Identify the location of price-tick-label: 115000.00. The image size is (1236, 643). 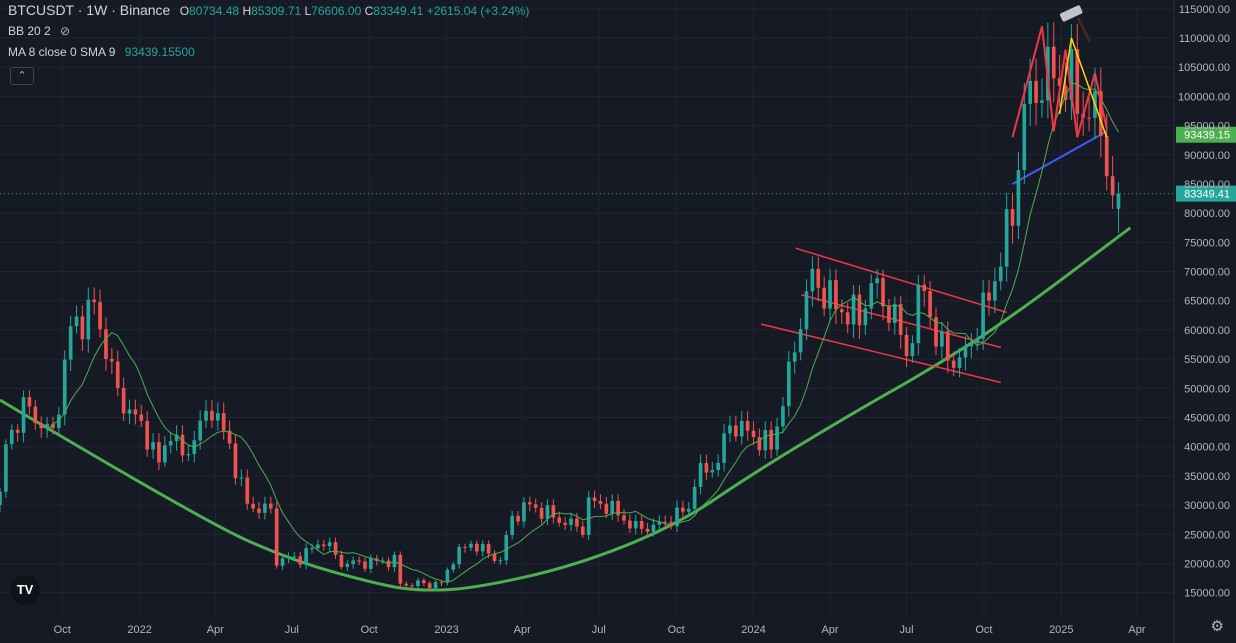
(1204, 10).